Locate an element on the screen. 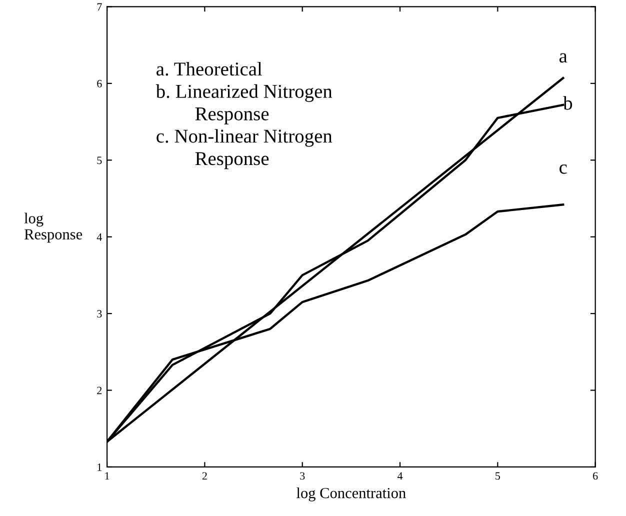 Image resolution: width=626 pixels, height=516 pixels. x-tick-label: 5 is located at coordinates (498, 476).